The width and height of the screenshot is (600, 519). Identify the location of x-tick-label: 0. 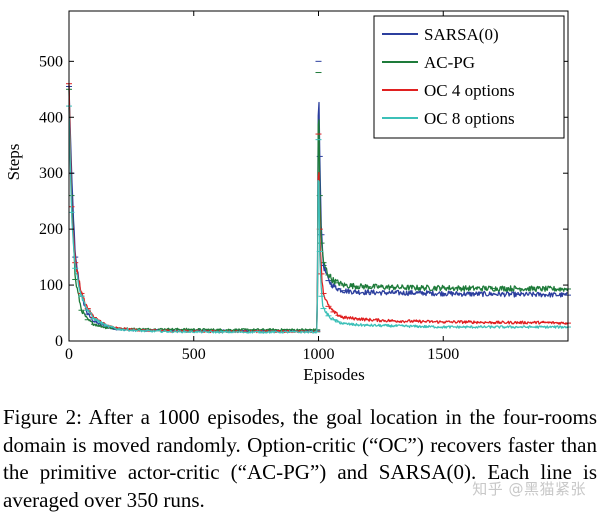
(69, 354).